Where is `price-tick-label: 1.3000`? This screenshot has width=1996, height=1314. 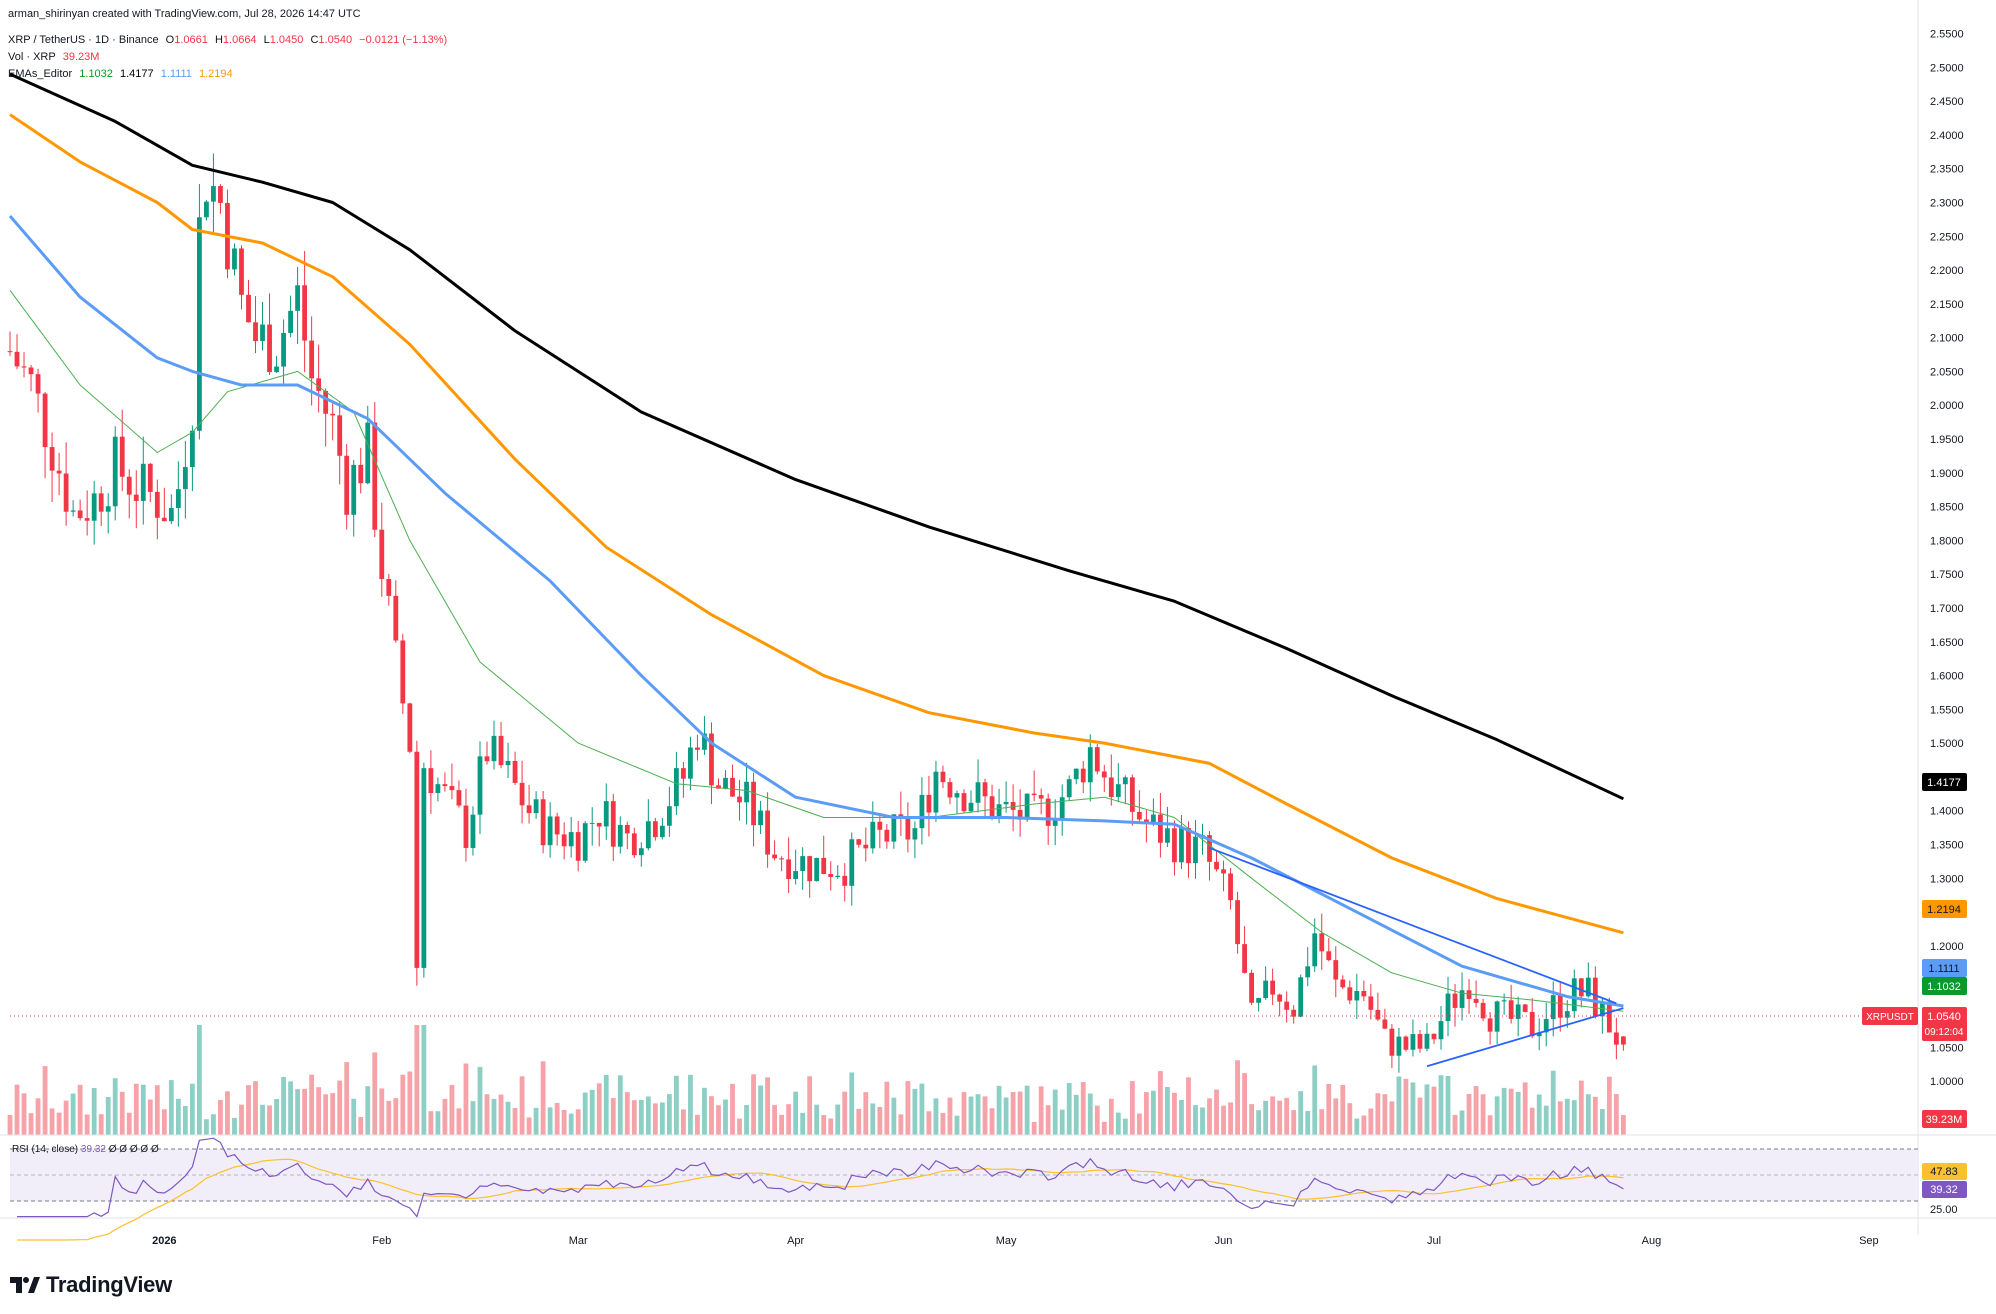 price-tick-label: 1.3000 is located at coordinates (1947, 879).